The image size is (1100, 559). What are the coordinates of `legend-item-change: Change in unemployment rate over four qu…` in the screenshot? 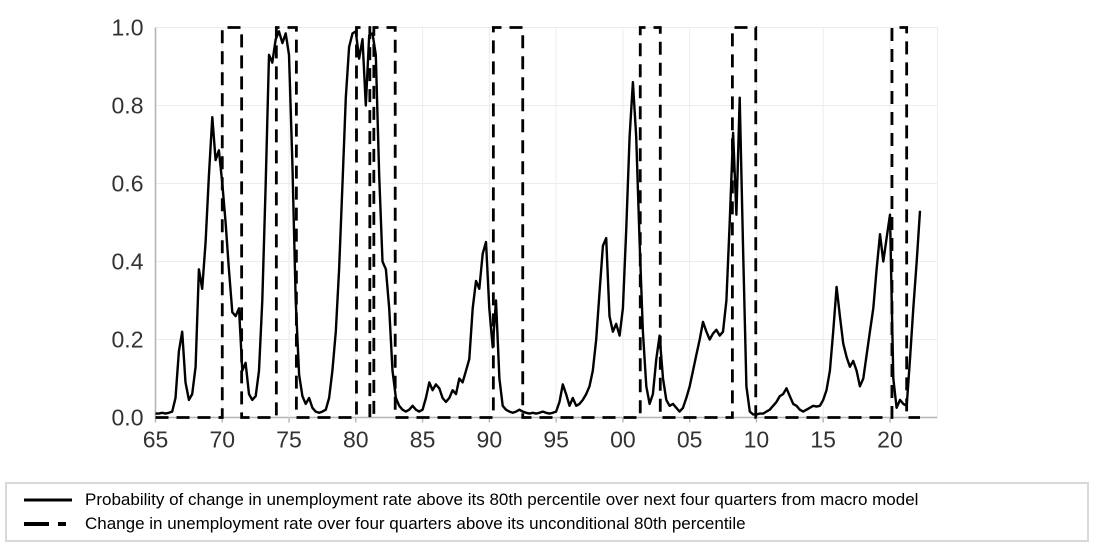 It's located at (554, 524).